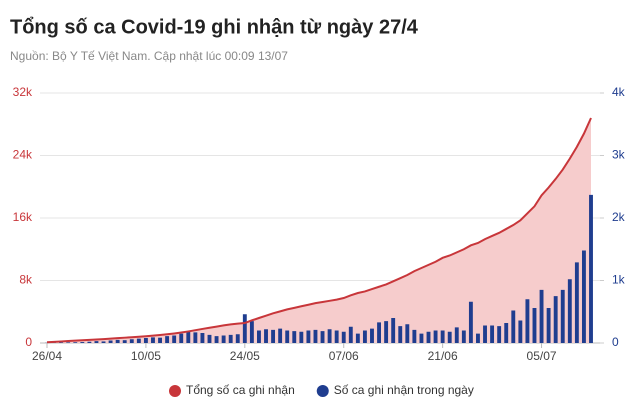  Describe the element at coordinates (344, 356) in the screenshot. I see `x-tick-label: 07/06` at that location.